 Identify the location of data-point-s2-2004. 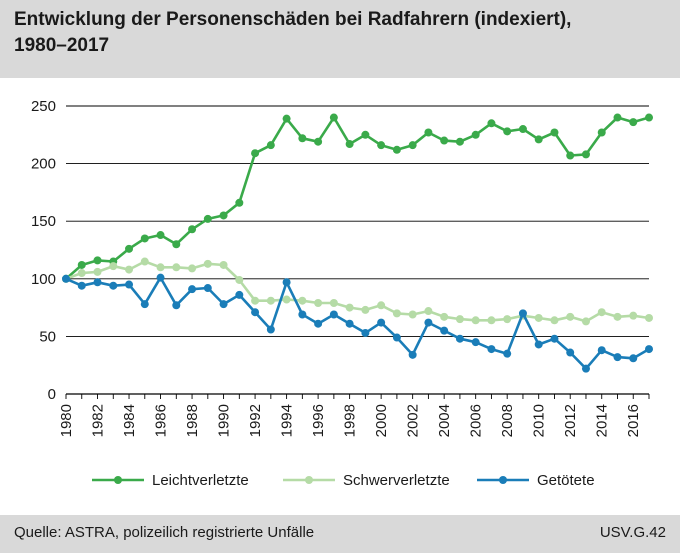
(444, 316).